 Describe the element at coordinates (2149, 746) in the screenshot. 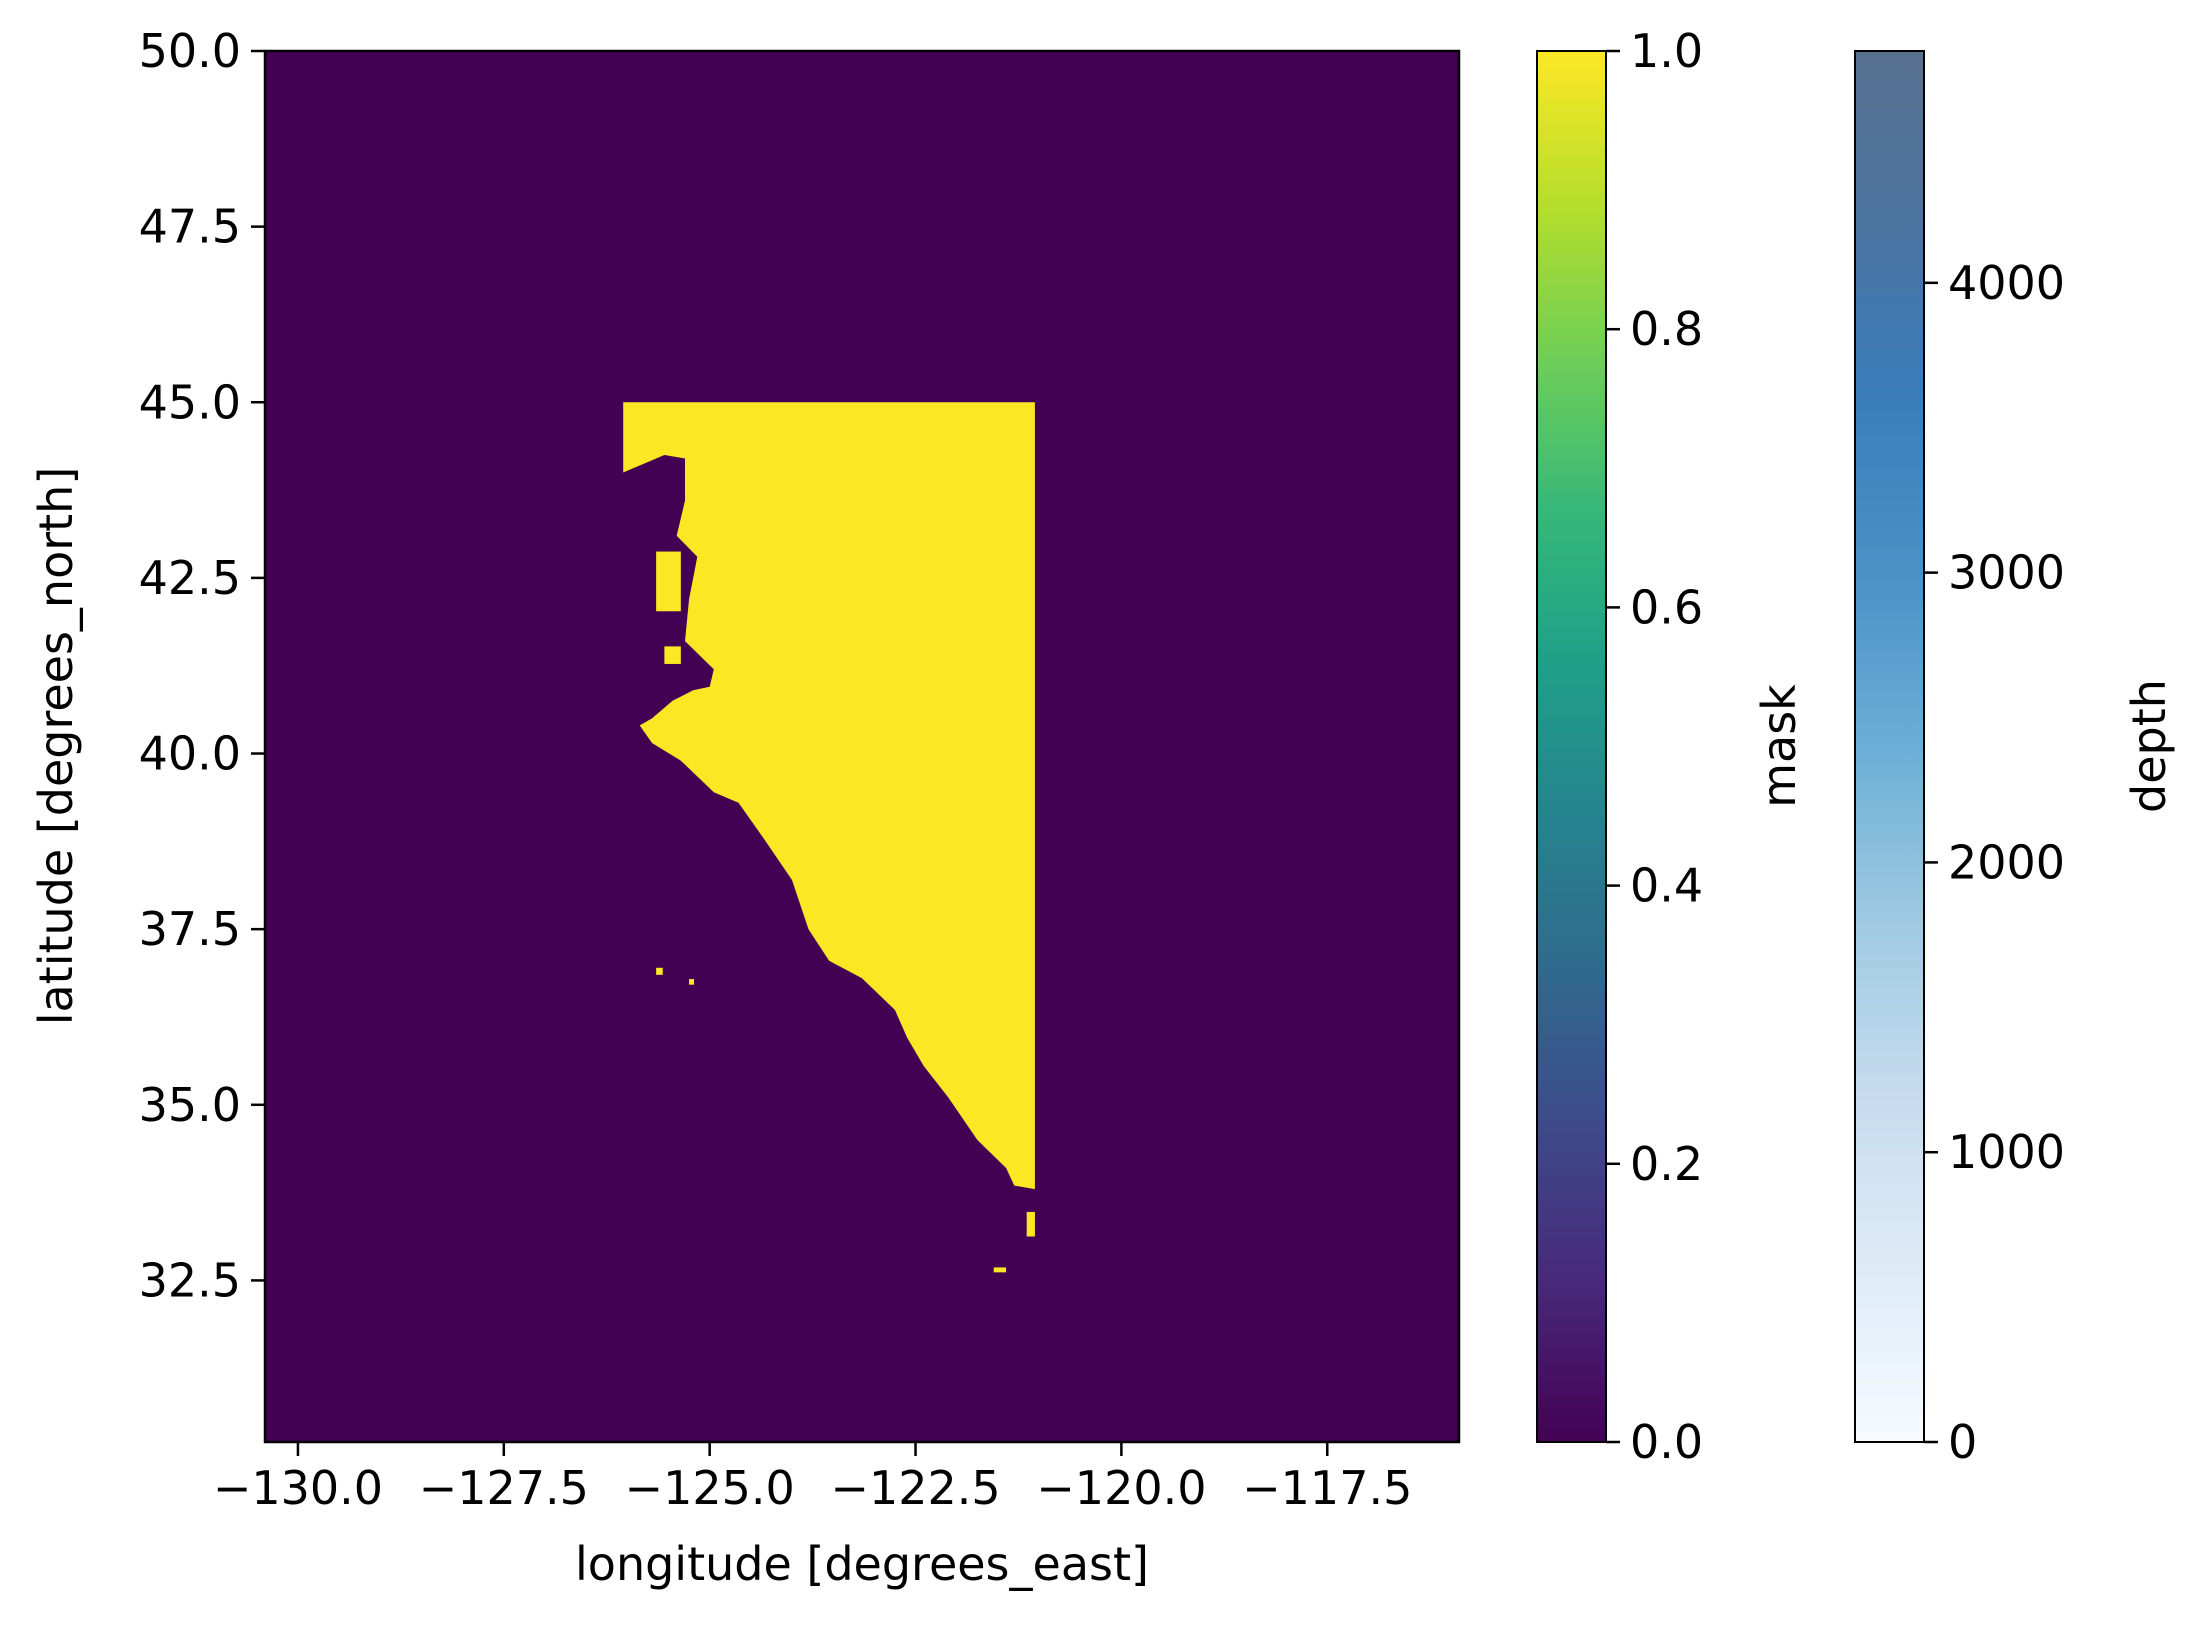

I see `depth-colorbar-label: depth` at that location.